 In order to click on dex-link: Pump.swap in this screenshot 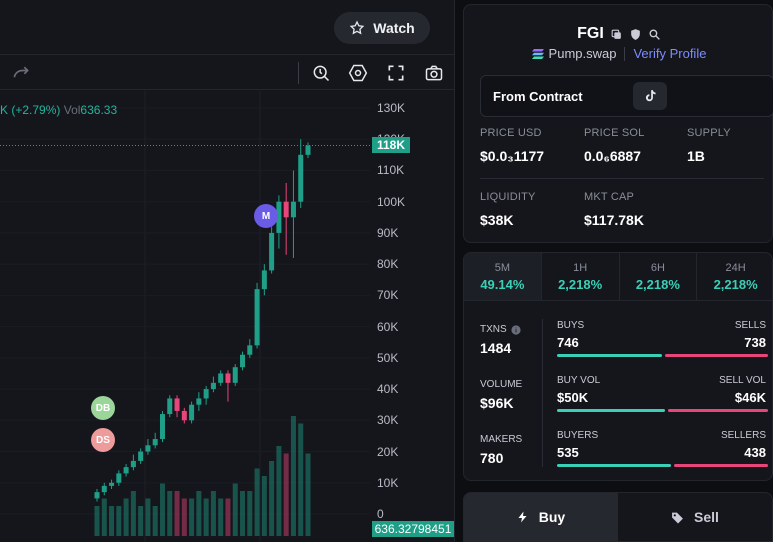, I will do `click(573, 53)`.